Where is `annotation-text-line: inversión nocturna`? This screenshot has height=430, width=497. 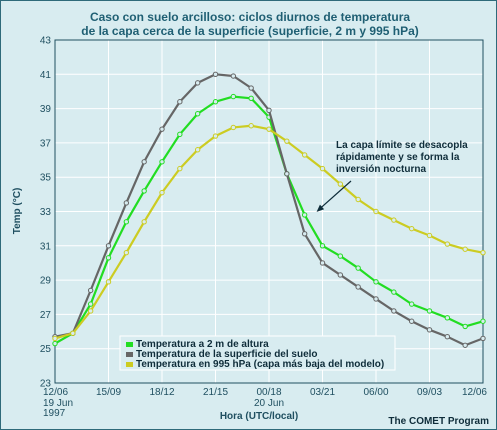
annotation-text-line: inversión nocturna is located at coordinates (381, 169).